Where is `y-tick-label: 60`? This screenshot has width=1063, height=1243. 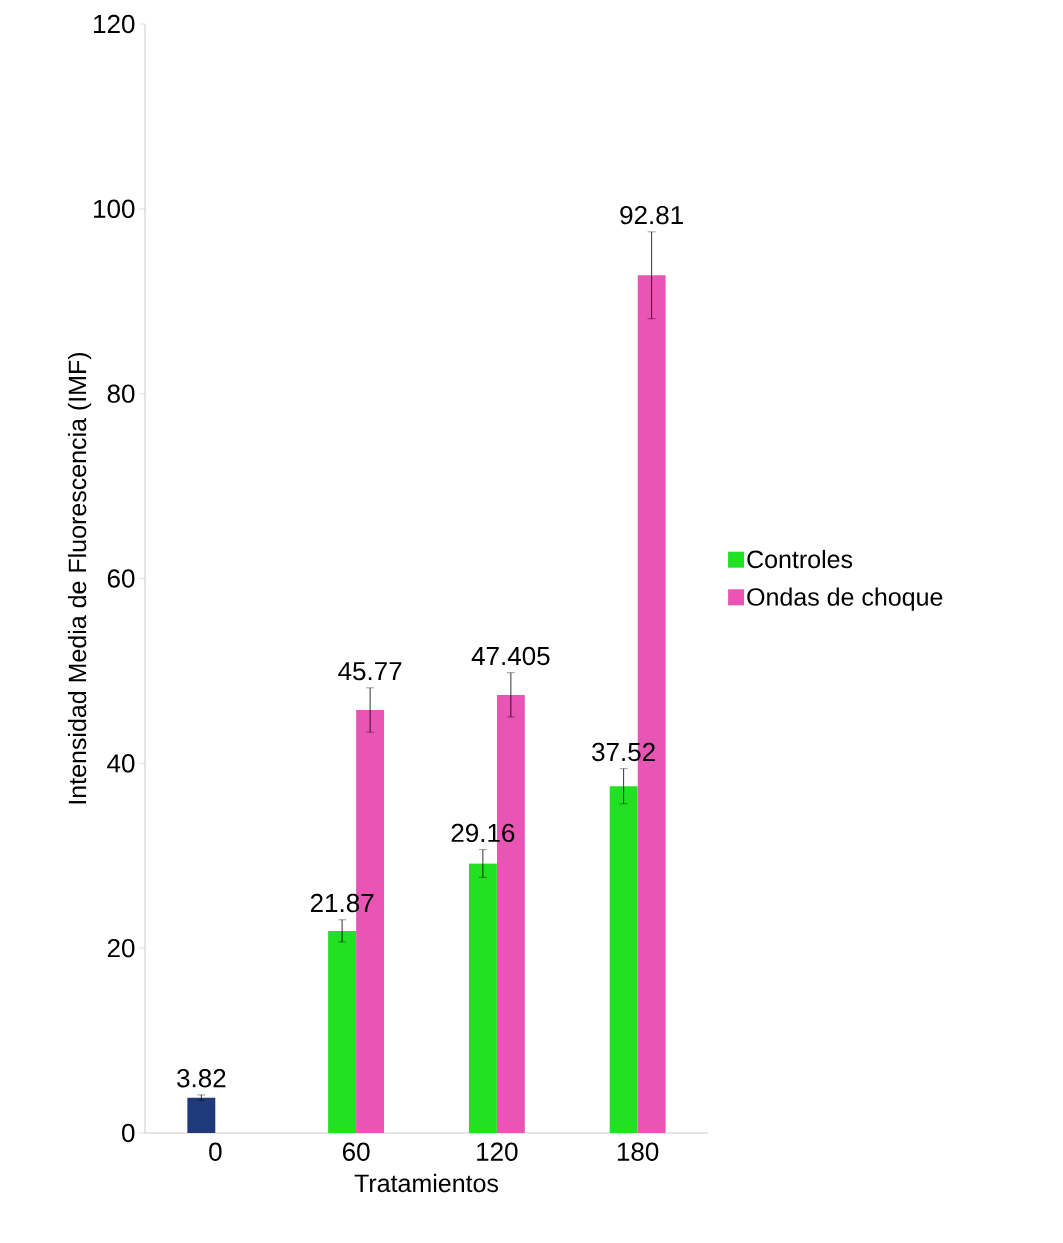
y-tick-label: 60 is located at coordinates (121, 578).